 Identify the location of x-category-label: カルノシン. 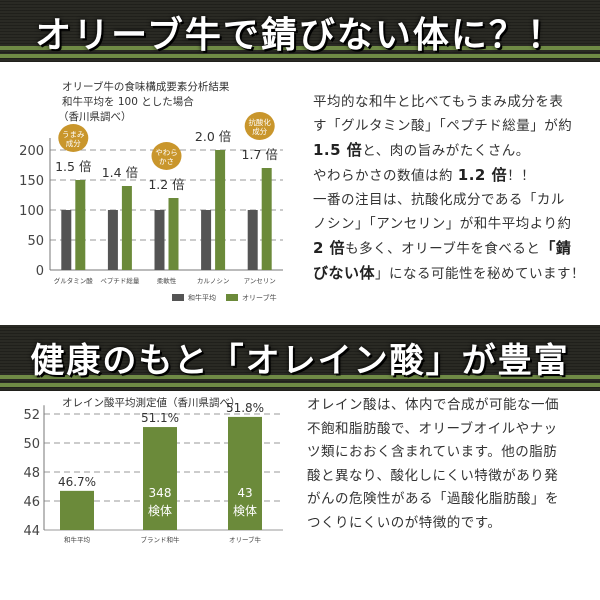
(213, 281).